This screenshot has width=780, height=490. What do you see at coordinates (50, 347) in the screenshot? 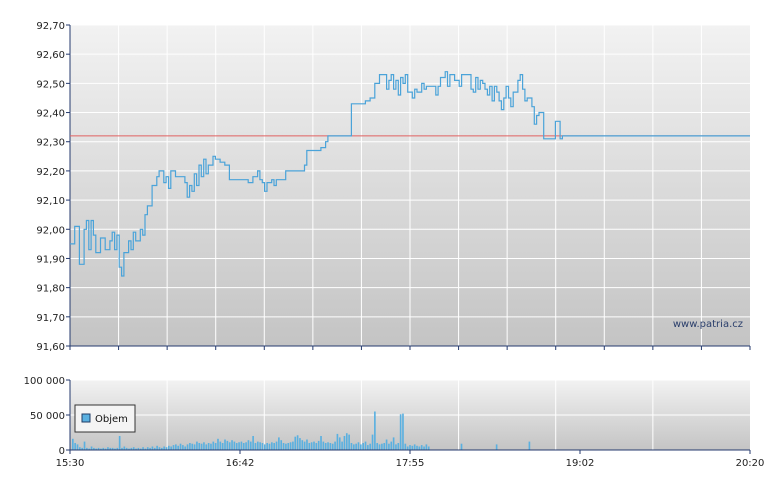
I see `price-y-tick-label: 91,60` at bounding box center [50, 347].